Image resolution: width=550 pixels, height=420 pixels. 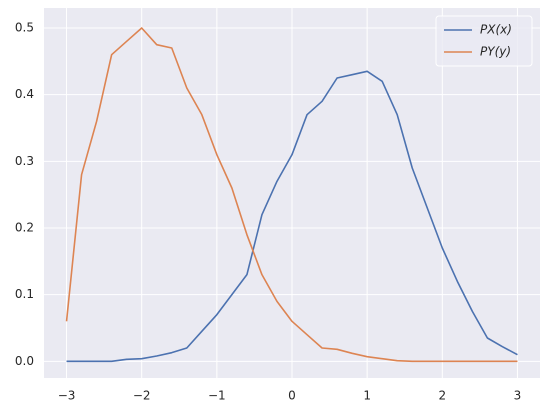 I want to click on x-tick-label: 0, so click(x=292, y=396).